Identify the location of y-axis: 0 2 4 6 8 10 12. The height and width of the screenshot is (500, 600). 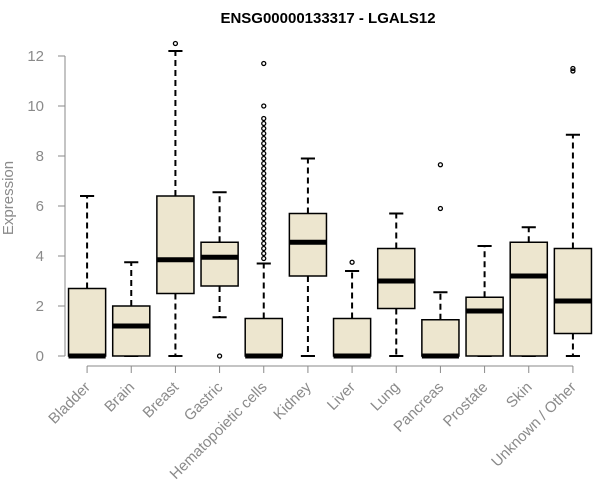
(46, 206).